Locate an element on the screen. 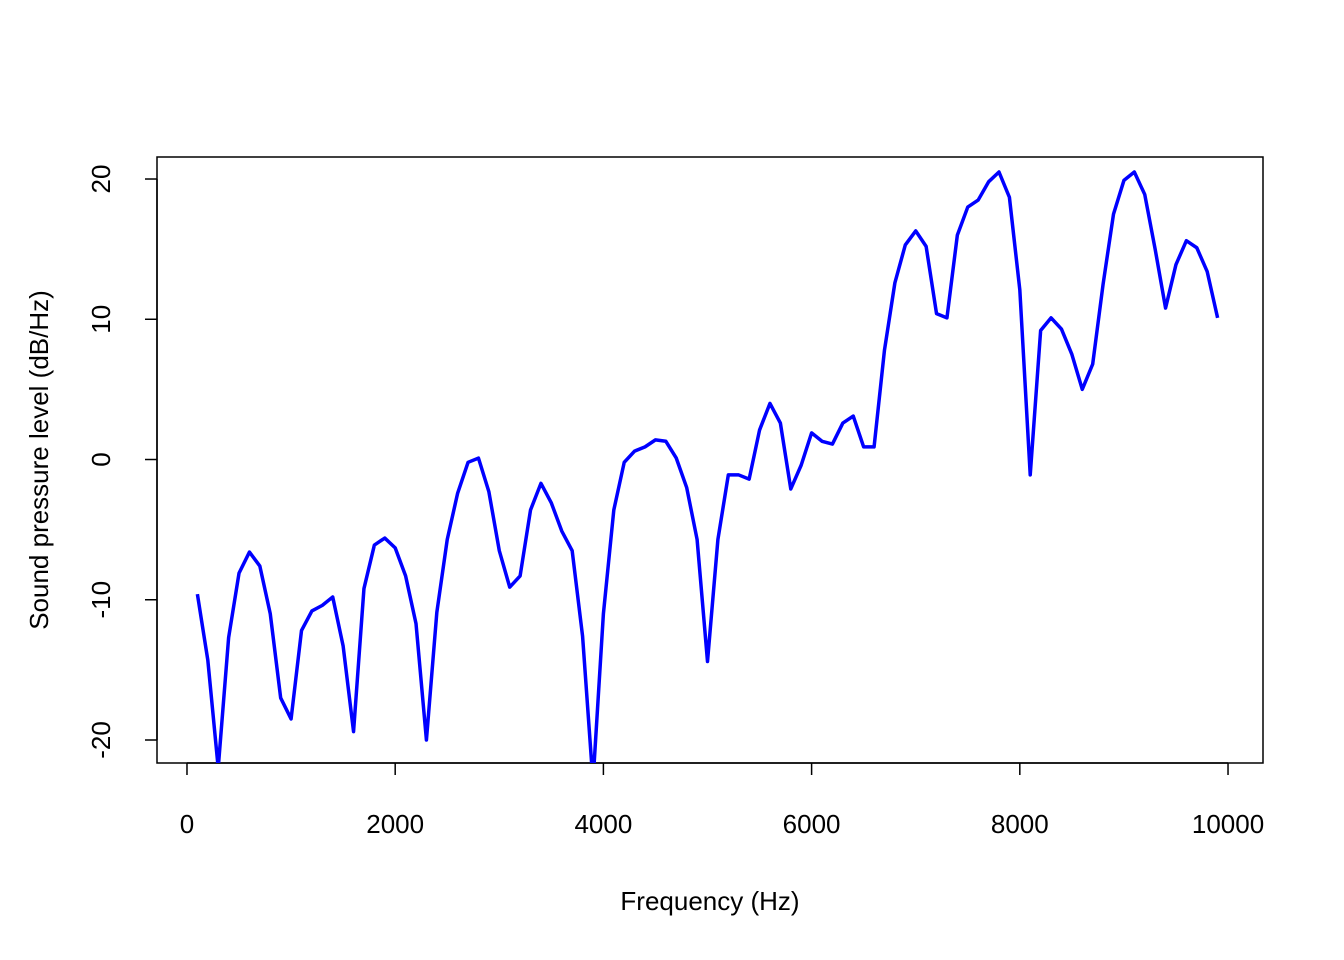 This screenshot has height=960, width=1344. y-tick-label: 0 is located at coordinates (101, 459).